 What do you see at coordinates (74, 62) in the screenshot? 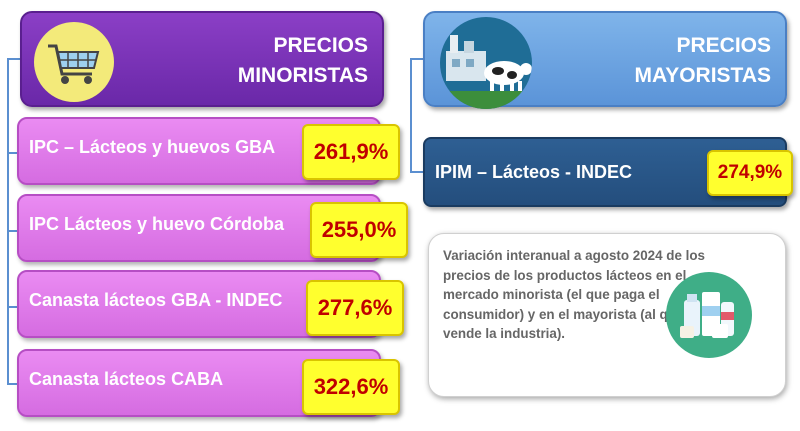
I see `shopping-cart-icon` at bounding box center [74, 62].